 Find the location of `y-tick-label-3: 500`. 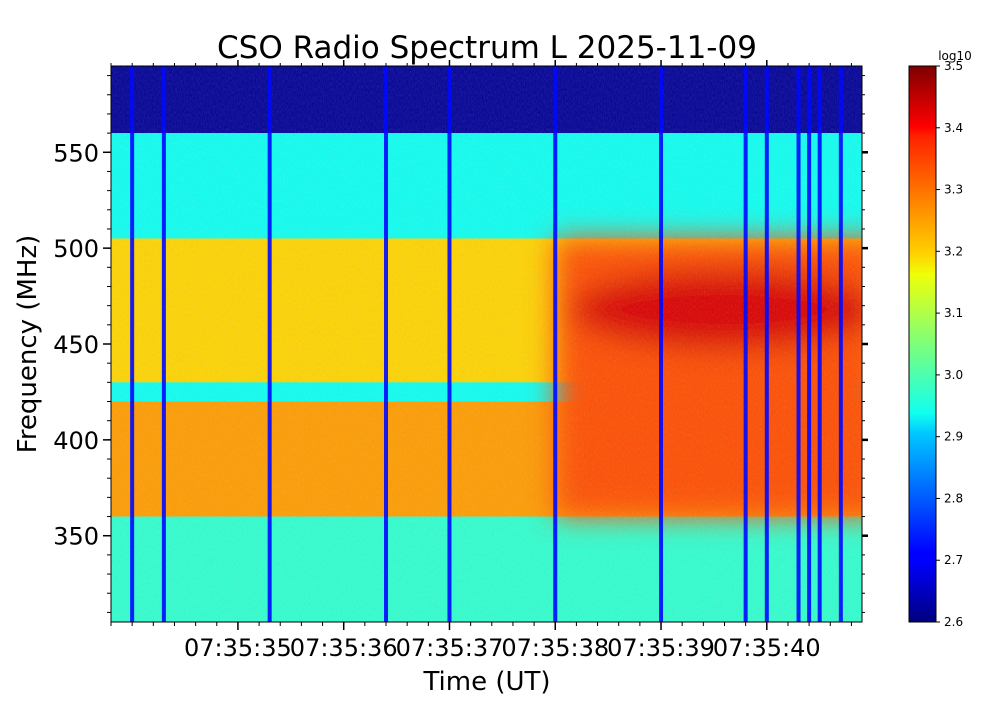

y-tick-label-3: 500 is located at coordinates (76, 249).